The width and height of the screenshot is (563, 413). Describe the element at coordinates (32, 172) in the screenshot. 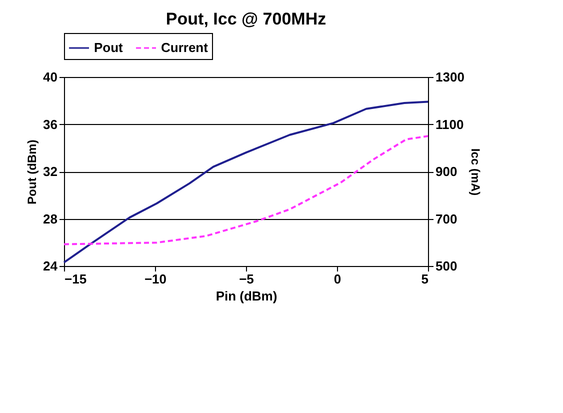

I see `y-axis-title: Pout (dBm)` at that location.